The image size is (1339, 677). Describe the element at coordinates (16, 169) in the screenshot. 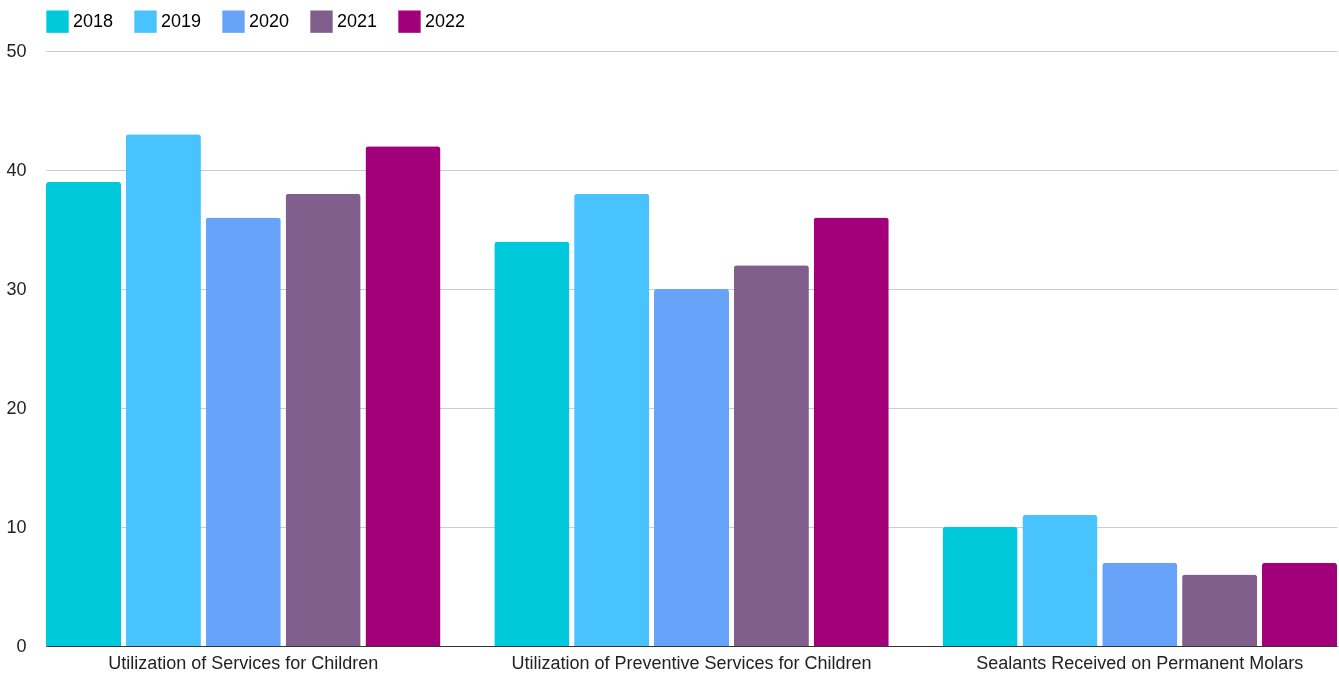

I see `y-tick-label: 40` at that location.